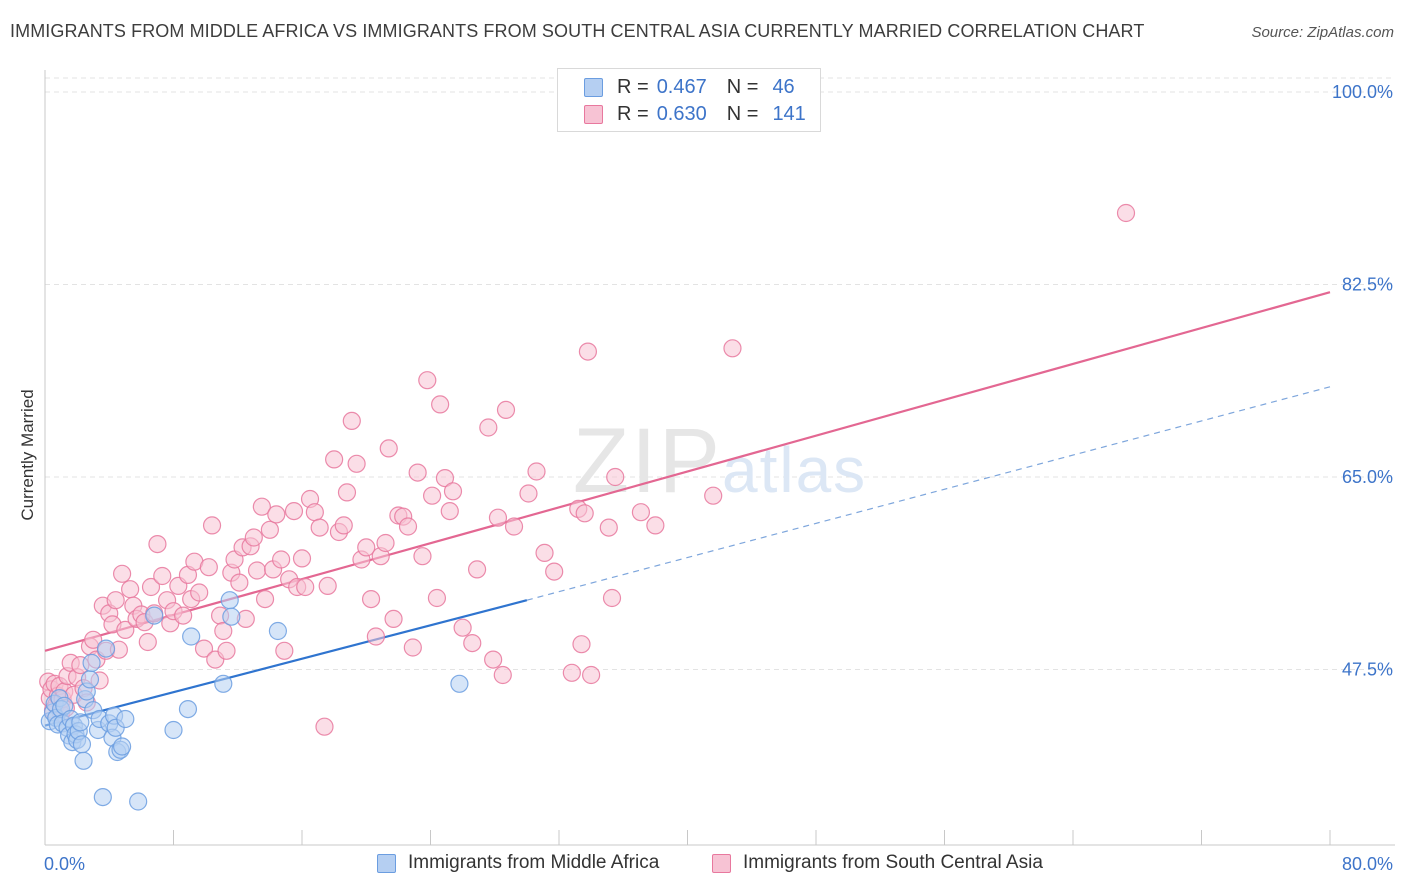 This screenshot has height=892, width=1406. I want to click on x-tick-label: 80.0%, so click(1367, 864).